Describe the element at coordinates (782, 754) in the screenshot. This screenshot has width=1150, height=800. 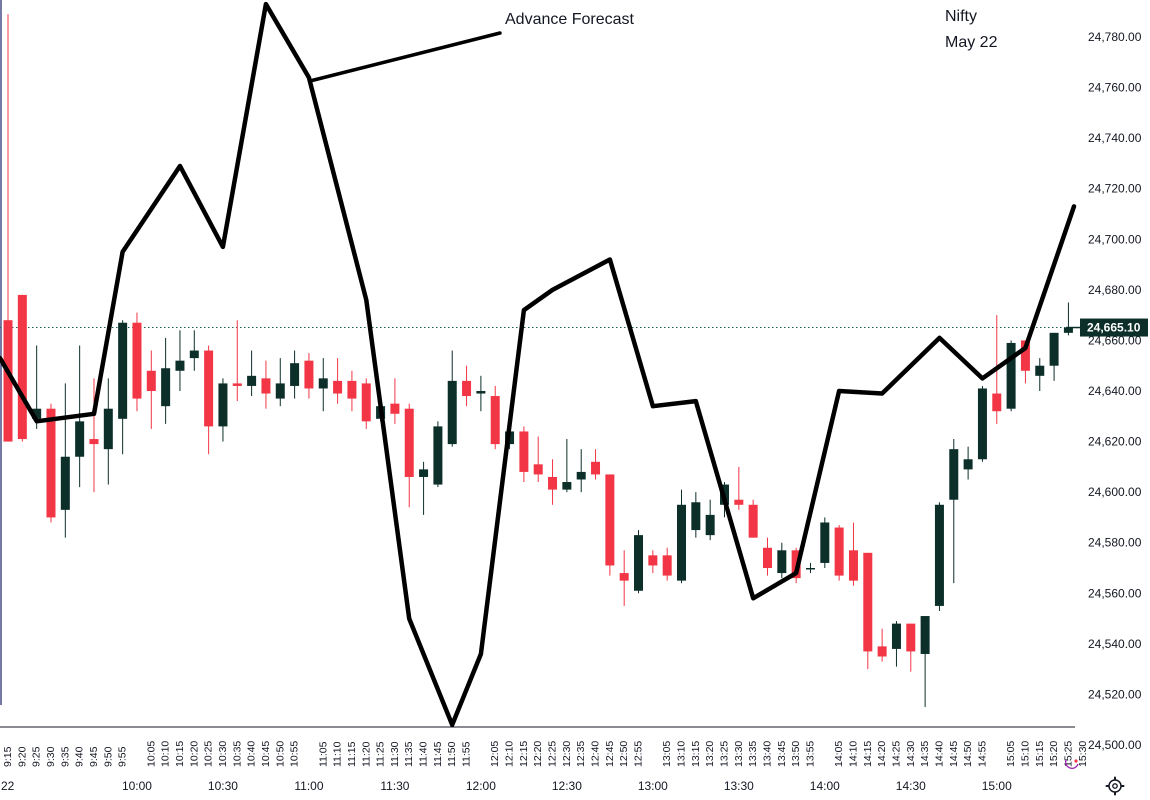
I see `x-tick-label: 13:45` at that location.